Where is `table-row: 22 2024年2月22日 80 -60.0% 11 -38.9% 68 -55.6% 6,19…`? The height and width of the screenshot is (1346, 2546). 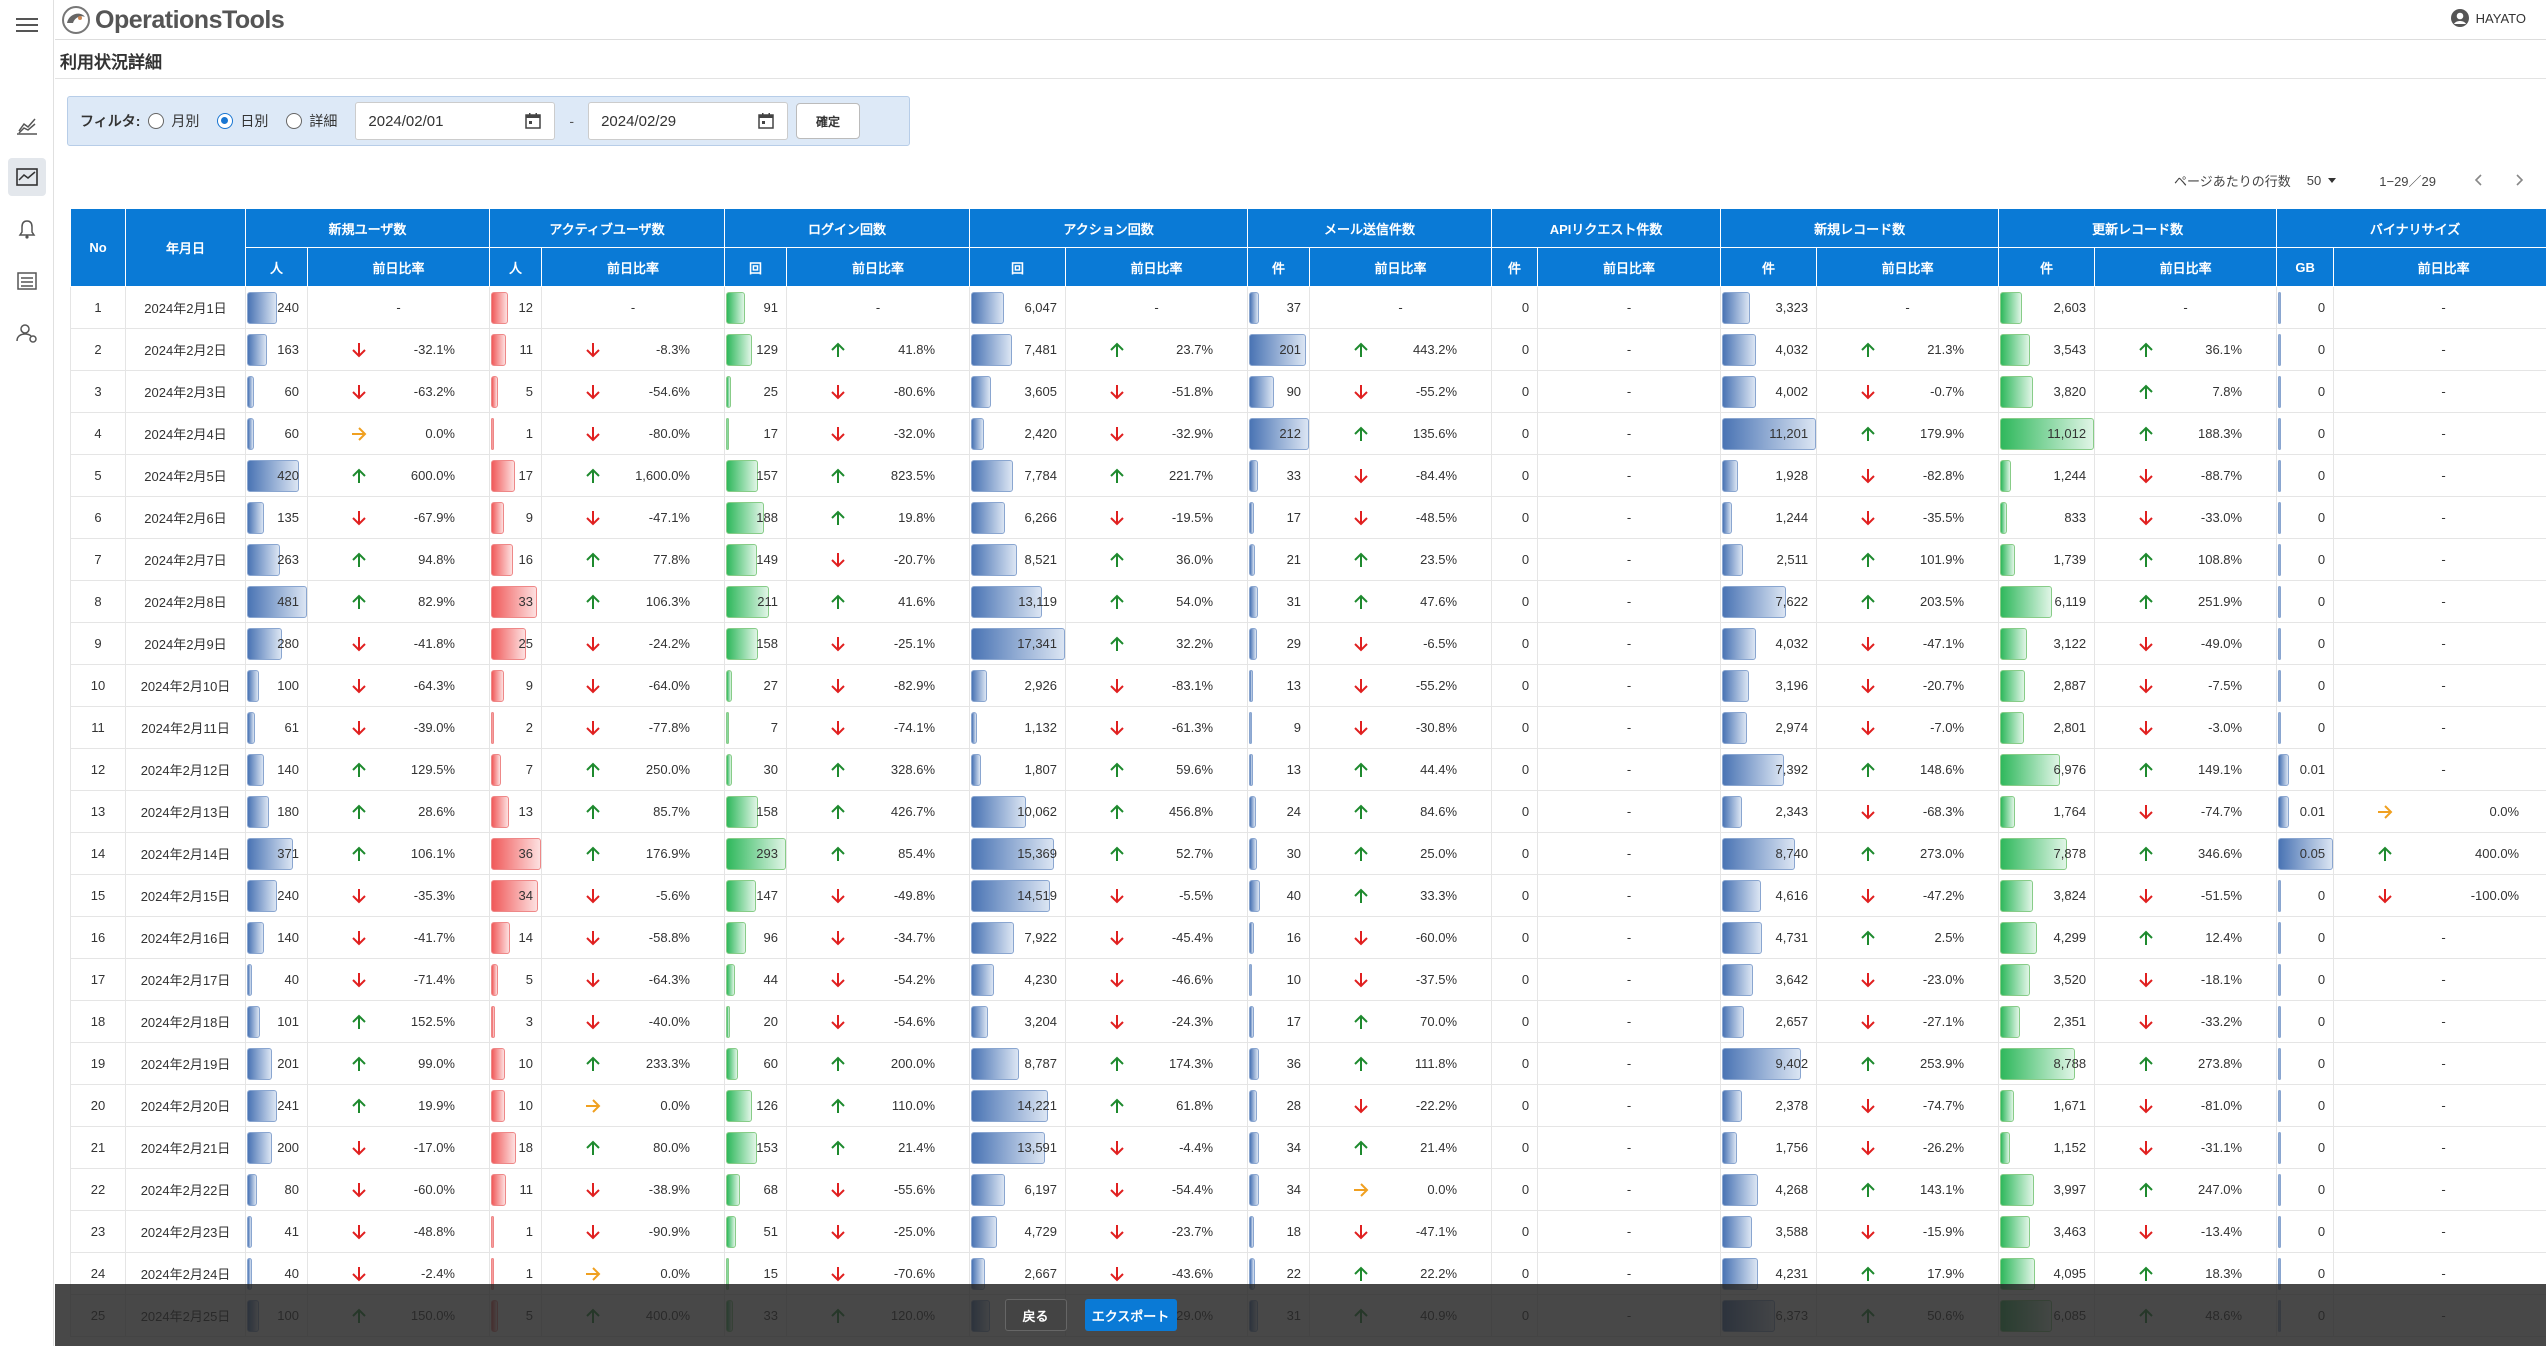
table-row: 22 2024年2月22日 80 -60.0% 11 -38.9% 68 -55.6% 6,19… is located at coordinates (1308, 1189).